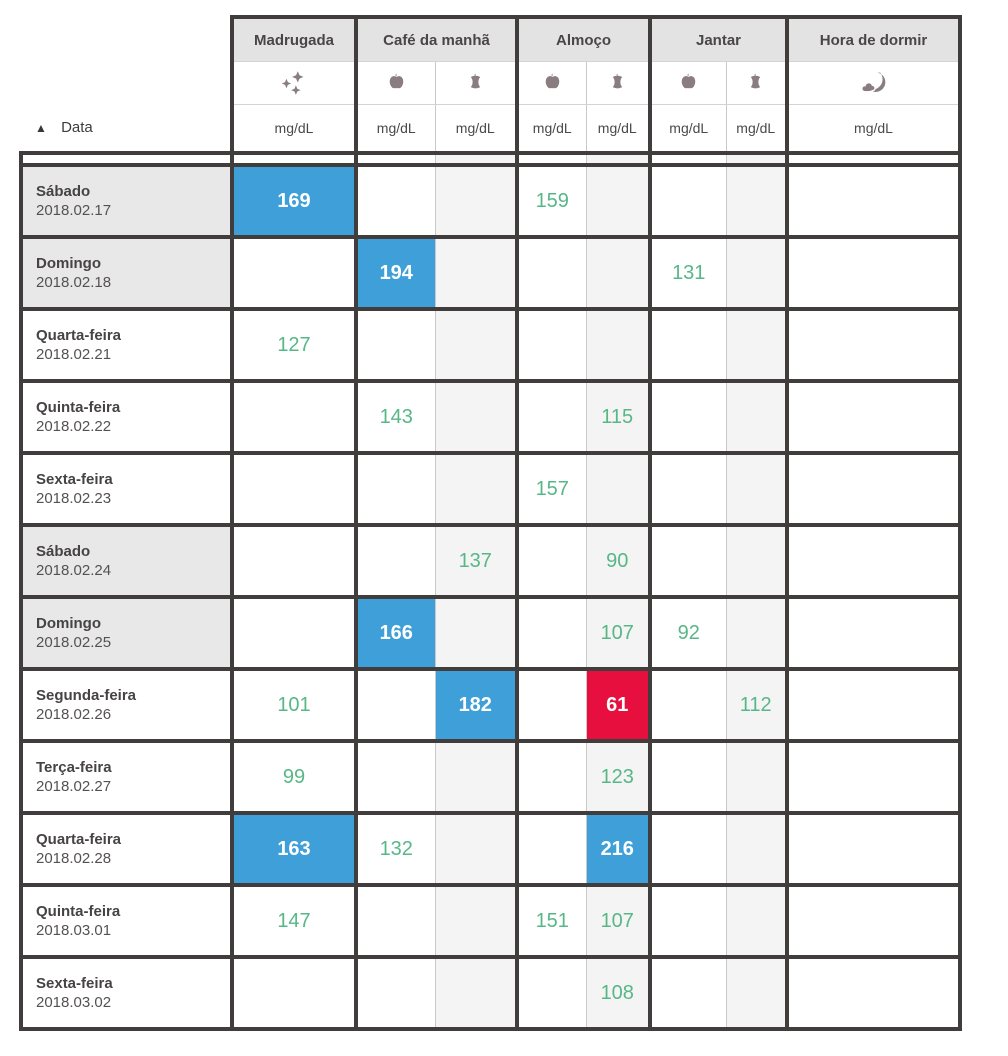 The width and height of the screenshot is (1008, 1056). I want to click on date-cell: Domingo 2018.02.18, so click(126, 273).